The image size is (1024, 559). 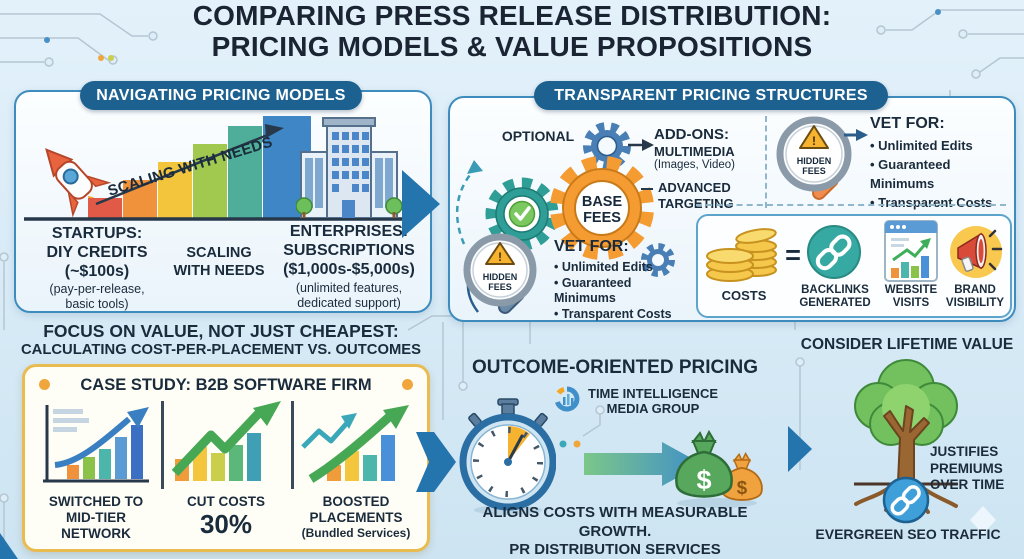 I want to click on equals-sign: =, so click(x=793, y=255).